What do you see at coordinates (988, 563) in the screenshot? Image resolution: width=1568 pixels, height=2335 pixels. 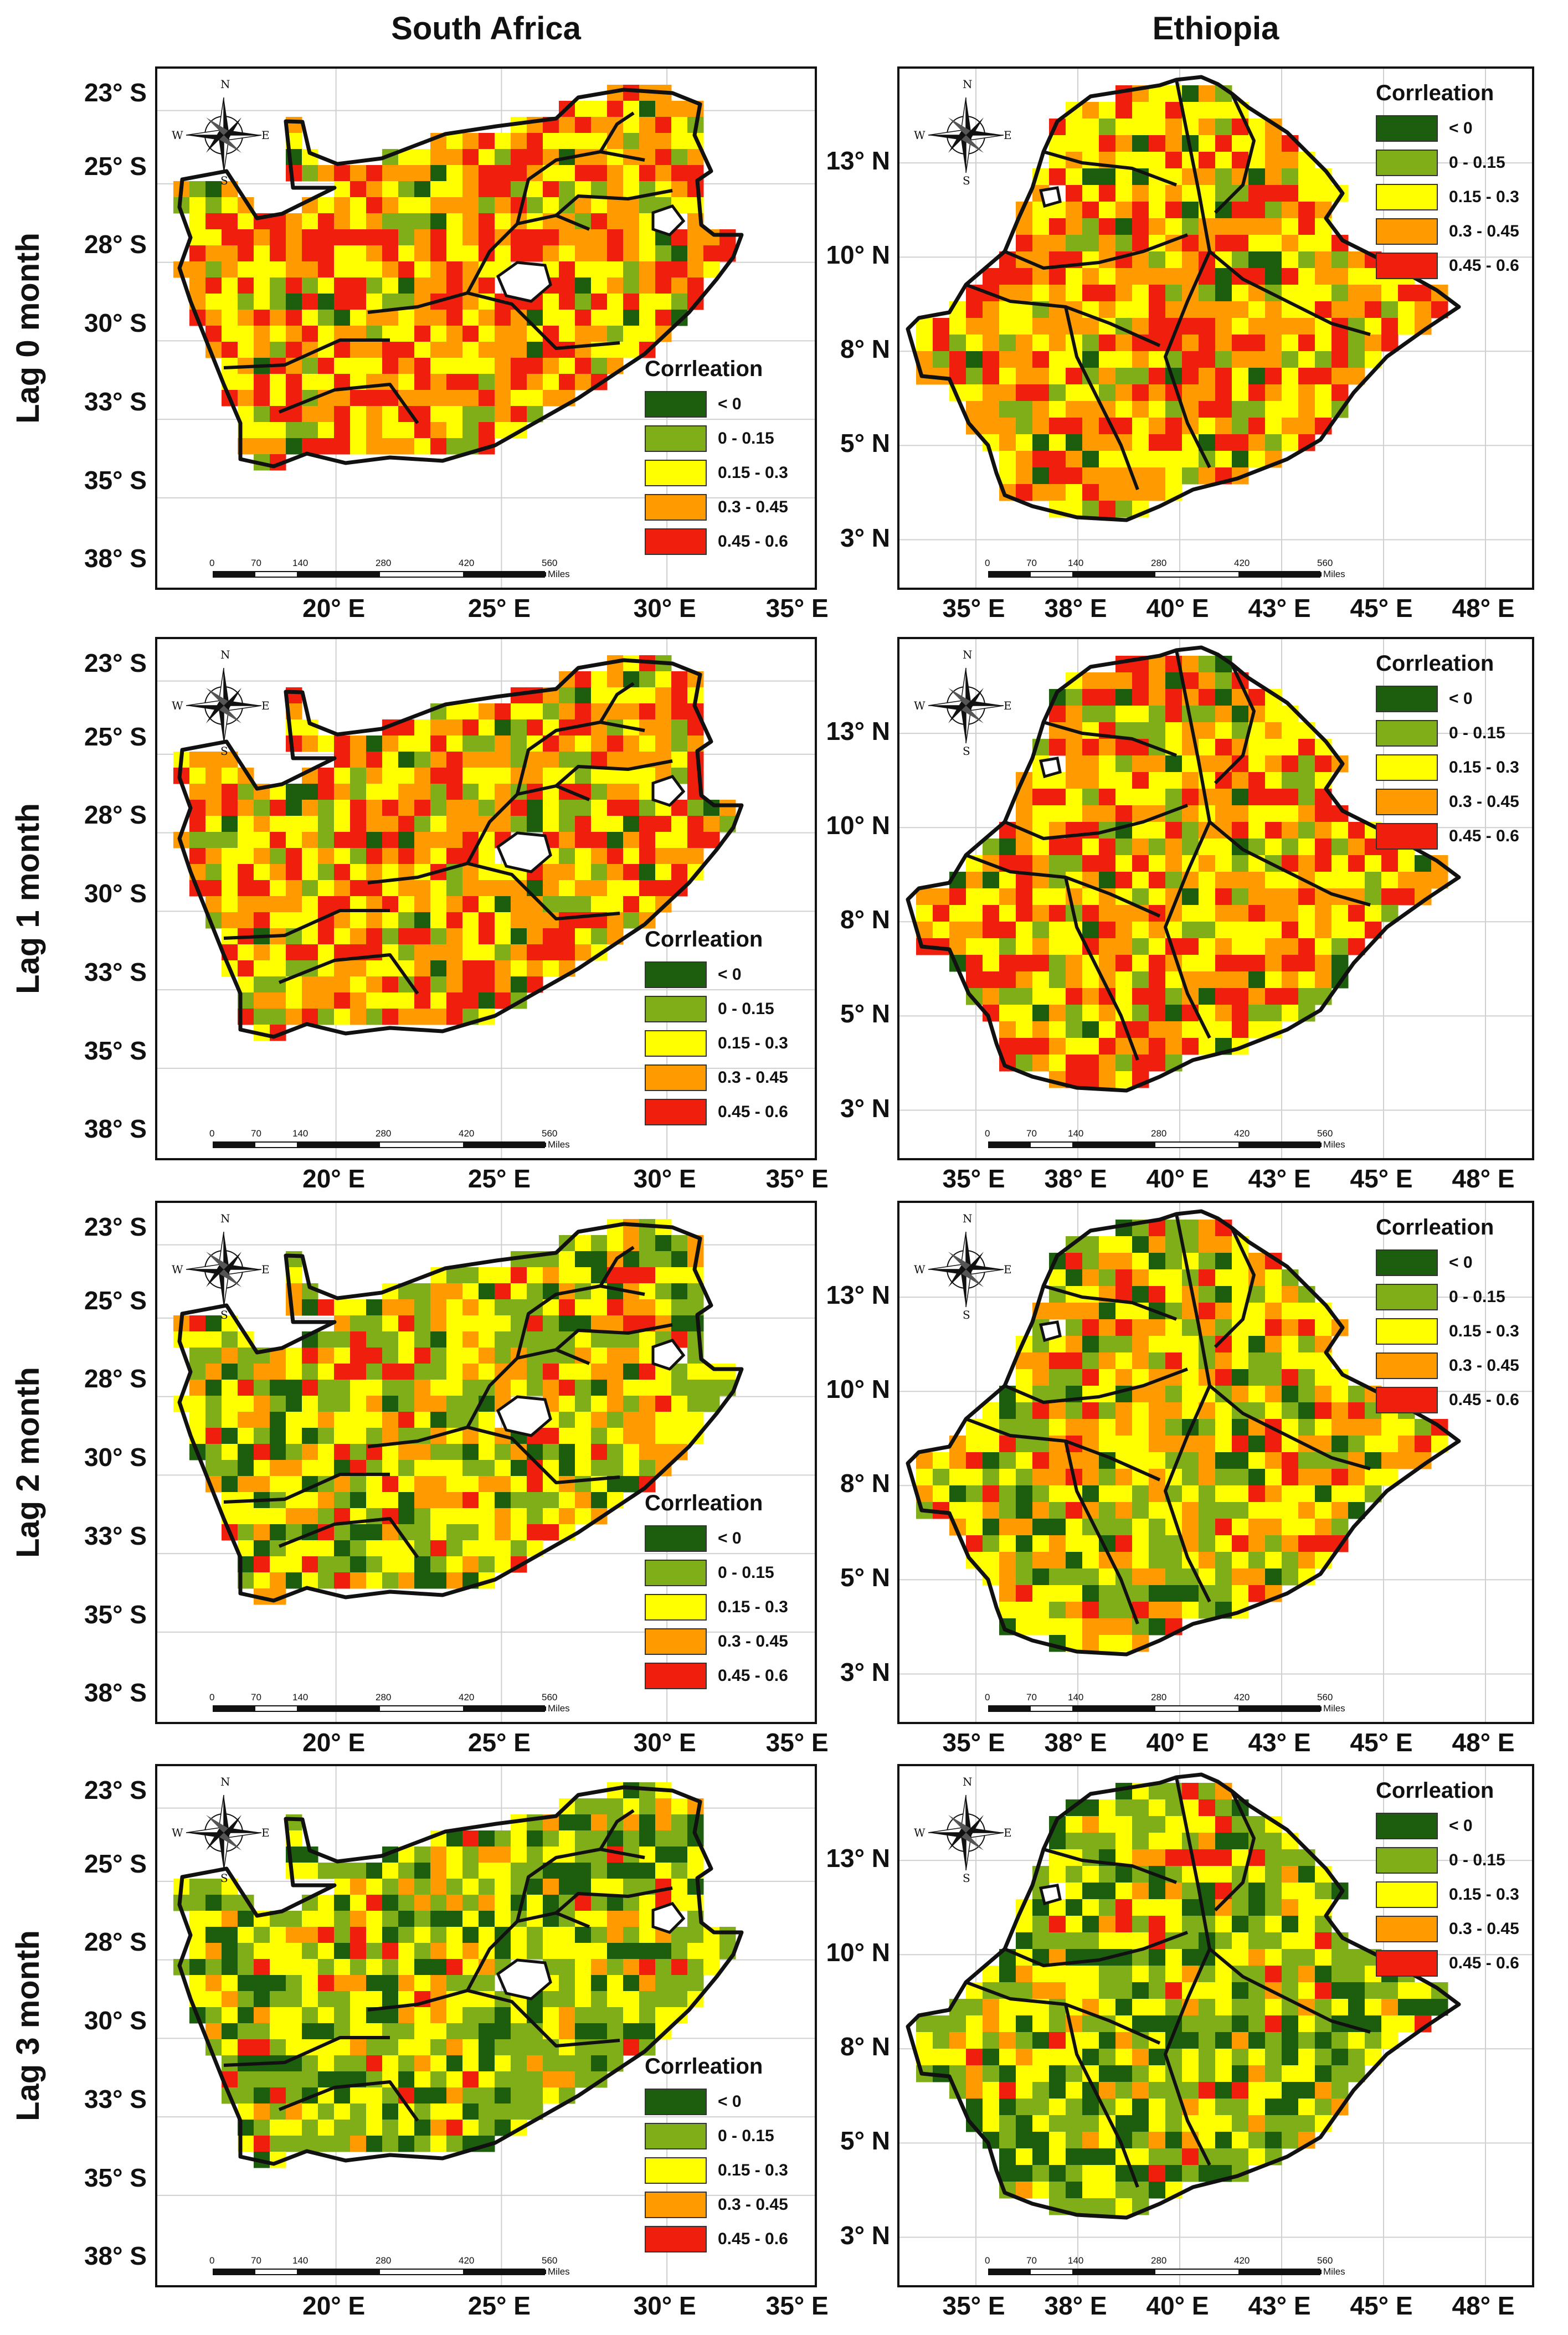 I see `scale-tick-label: 0` at bounding box center [988, 563].